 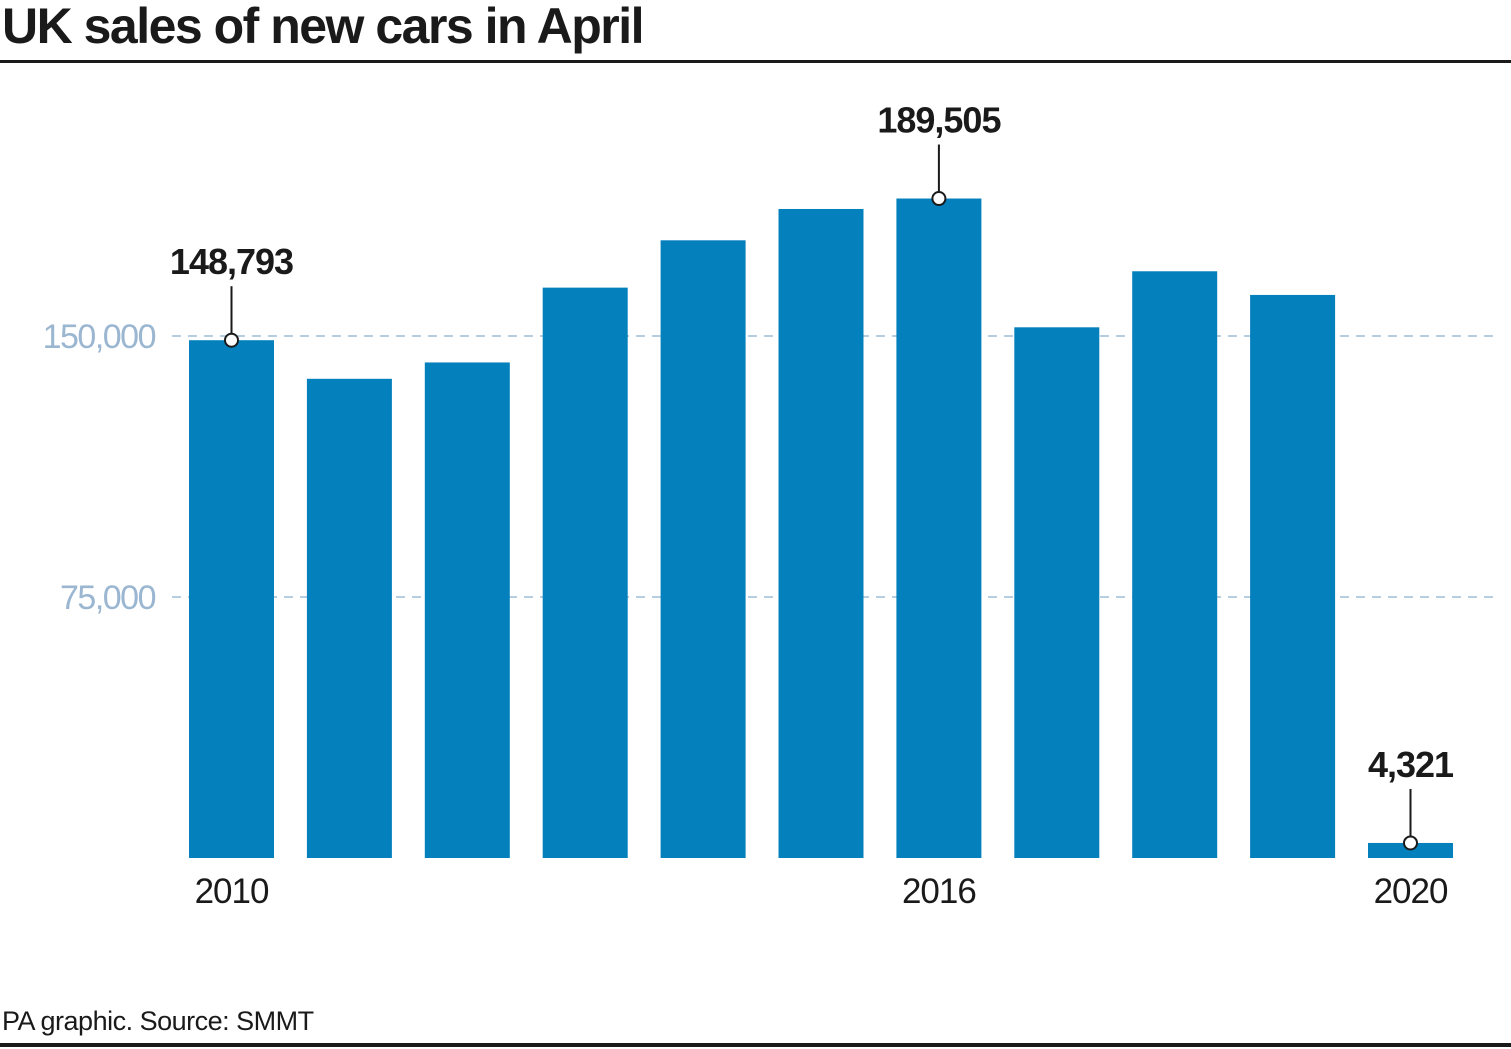 What do you see at coordinates (467, 610) in the screenshot?
I see `bar-2012` at bounding box center [467, 610].